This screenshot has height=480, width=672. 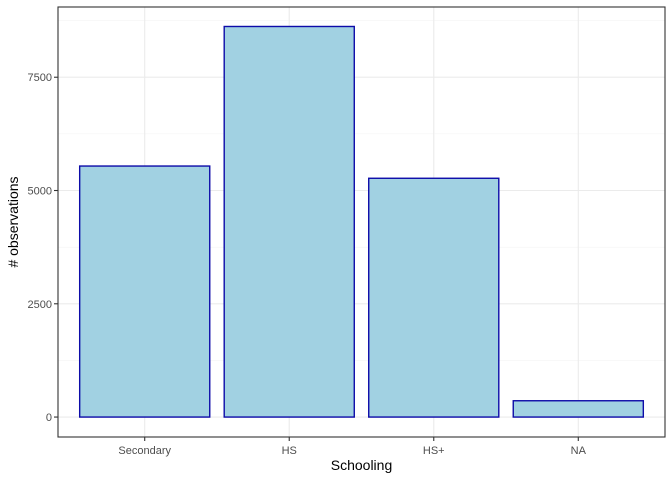 What do you see at coordinates (144, 451) in the screenshot?
I see `x-tick-label: Secondary` at bounding box center [144, 451].